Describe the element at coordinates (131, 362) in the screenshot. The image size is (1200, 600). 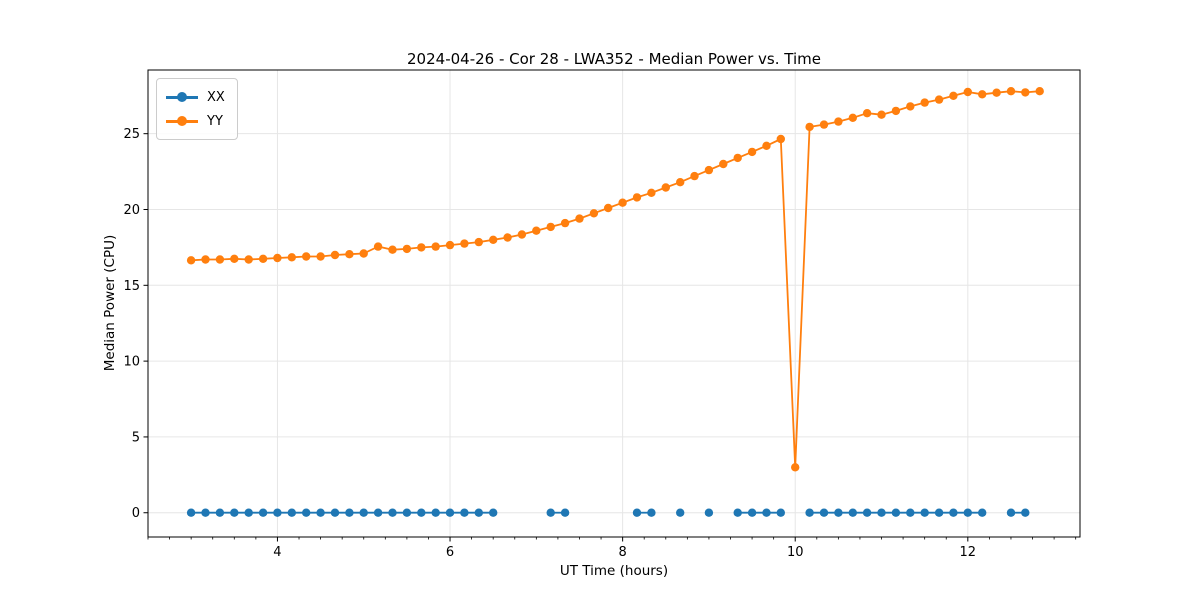
I see `y-tick-label: 10` at that location.